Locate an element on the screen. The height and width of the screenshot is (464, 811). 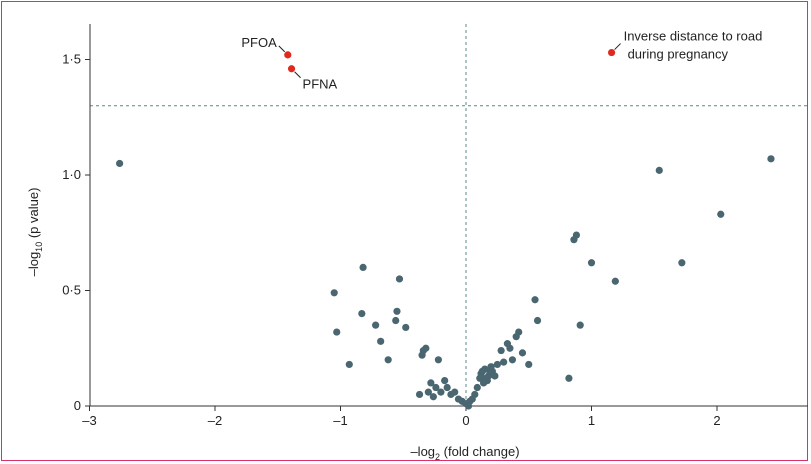
point-label-road-line2: during pregnancy is located at coordinates (678, 54).